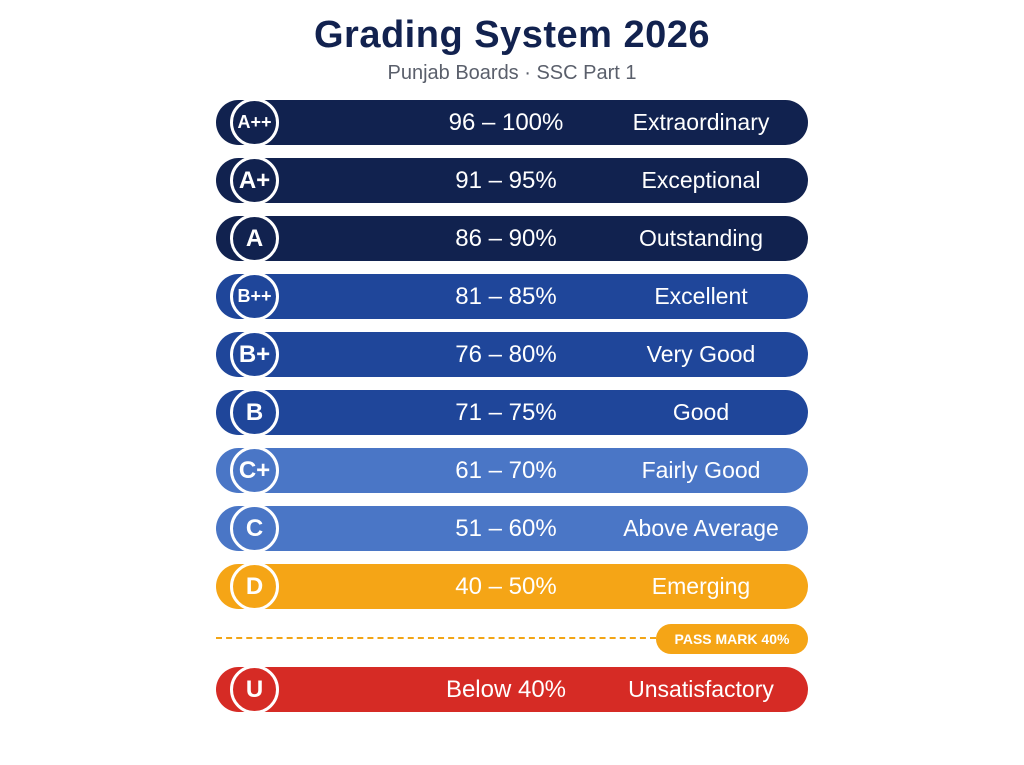 The width and height of the screenshot is (1024, 765). I want to click on grade-range: 61 – 70%, so click(506, 470).